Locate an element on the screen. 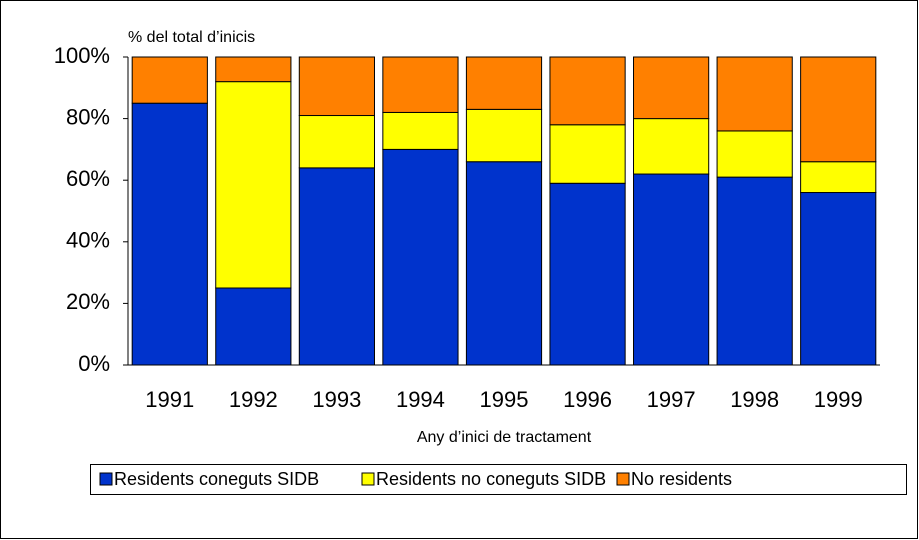  x-tick-label: 1996 is located at coordinates (587, 399).